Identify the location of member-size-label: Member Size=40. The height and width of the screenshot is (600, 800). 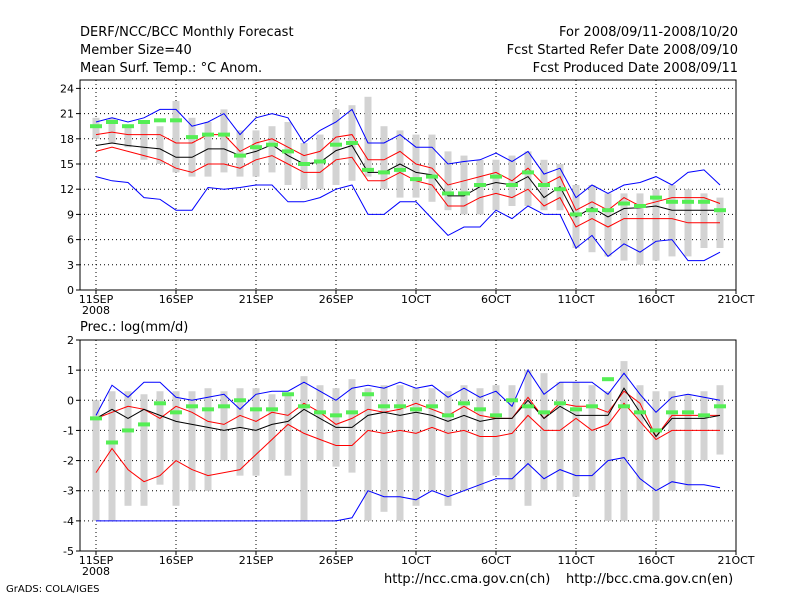
(136, 50).